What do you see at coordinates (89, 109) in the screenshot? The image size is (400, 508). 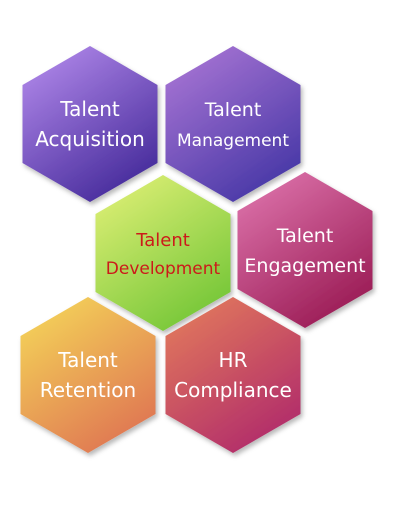 I see `hexagon-label-talent-acquisition-line-1: Talent` at bounding box center [89, 109].